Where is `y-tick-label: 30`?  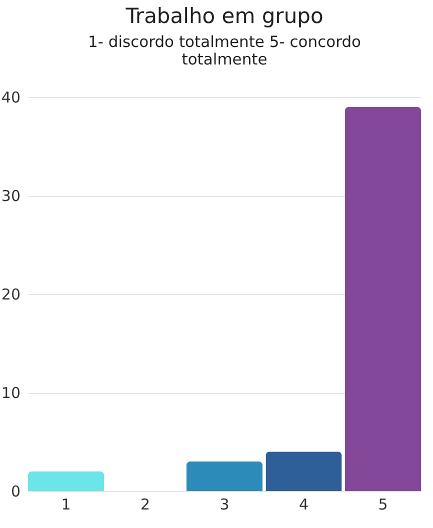
y-tick-label: 30 is located at coordinates (10, 196).